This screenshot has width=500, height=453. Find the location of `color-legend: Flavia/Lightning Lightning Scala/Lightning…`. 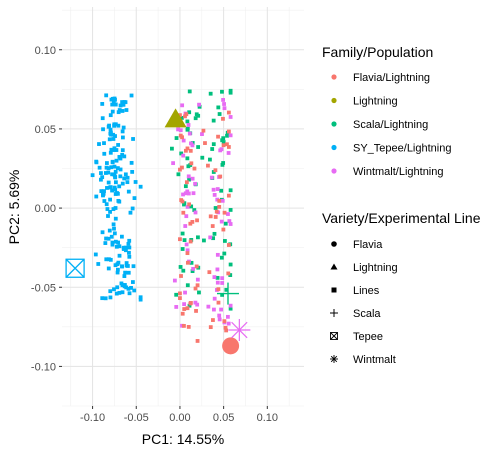

color-legend: Flavia/Lightning Lightning Scala/Lightning… is located at coordinates (391, 125).